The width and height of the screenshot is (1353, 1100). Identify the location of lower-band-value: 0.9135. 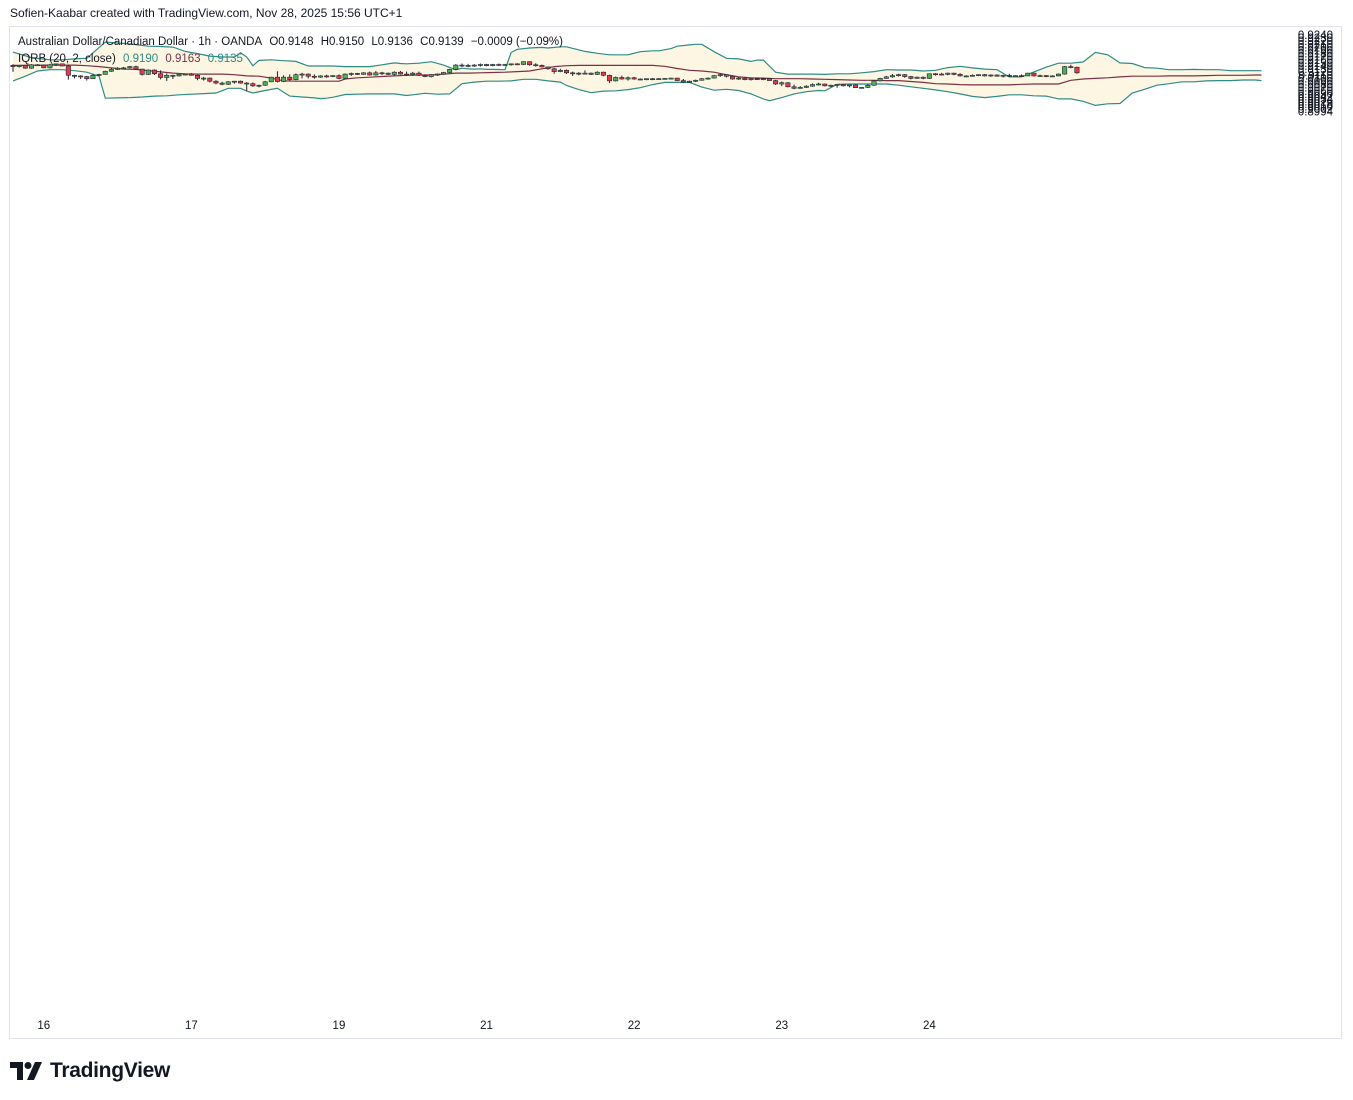
(225, 59).